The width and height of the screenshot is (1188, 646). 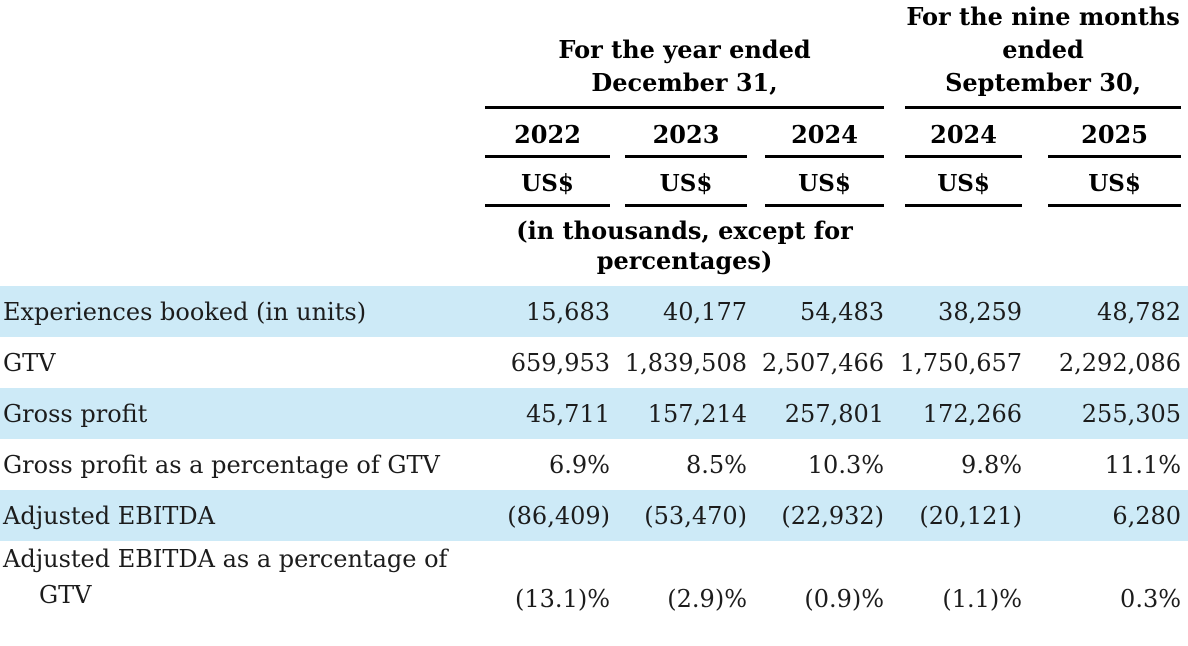 I want to click on value-cell: 40,177, so click(x=678, y=311).